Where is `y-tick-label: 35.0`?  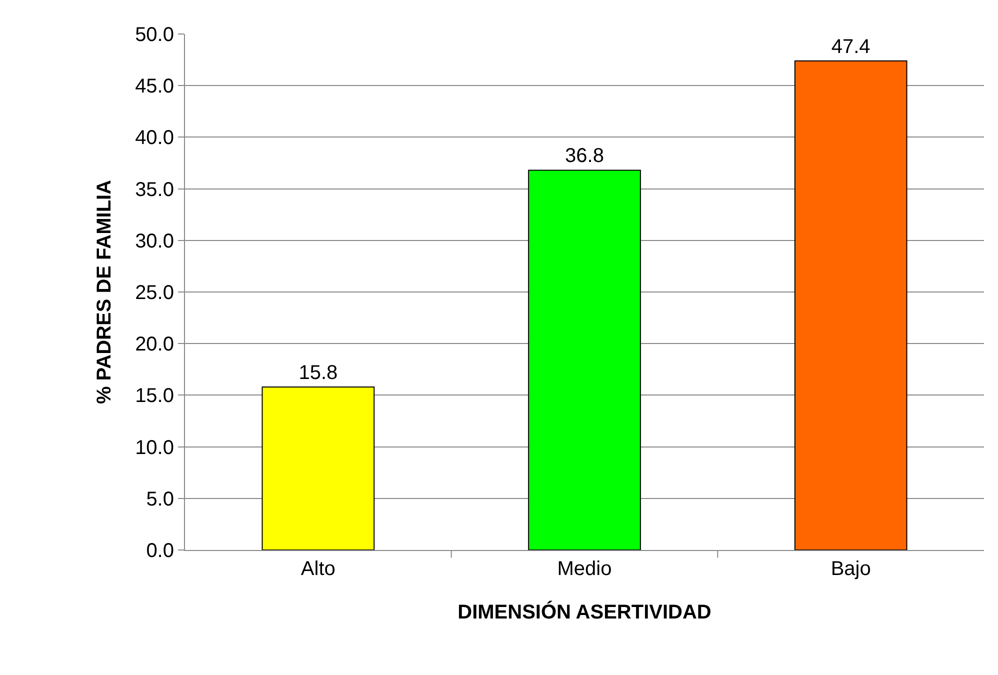
y-tick-label: 35.0 is located at coordinates (154, 189).